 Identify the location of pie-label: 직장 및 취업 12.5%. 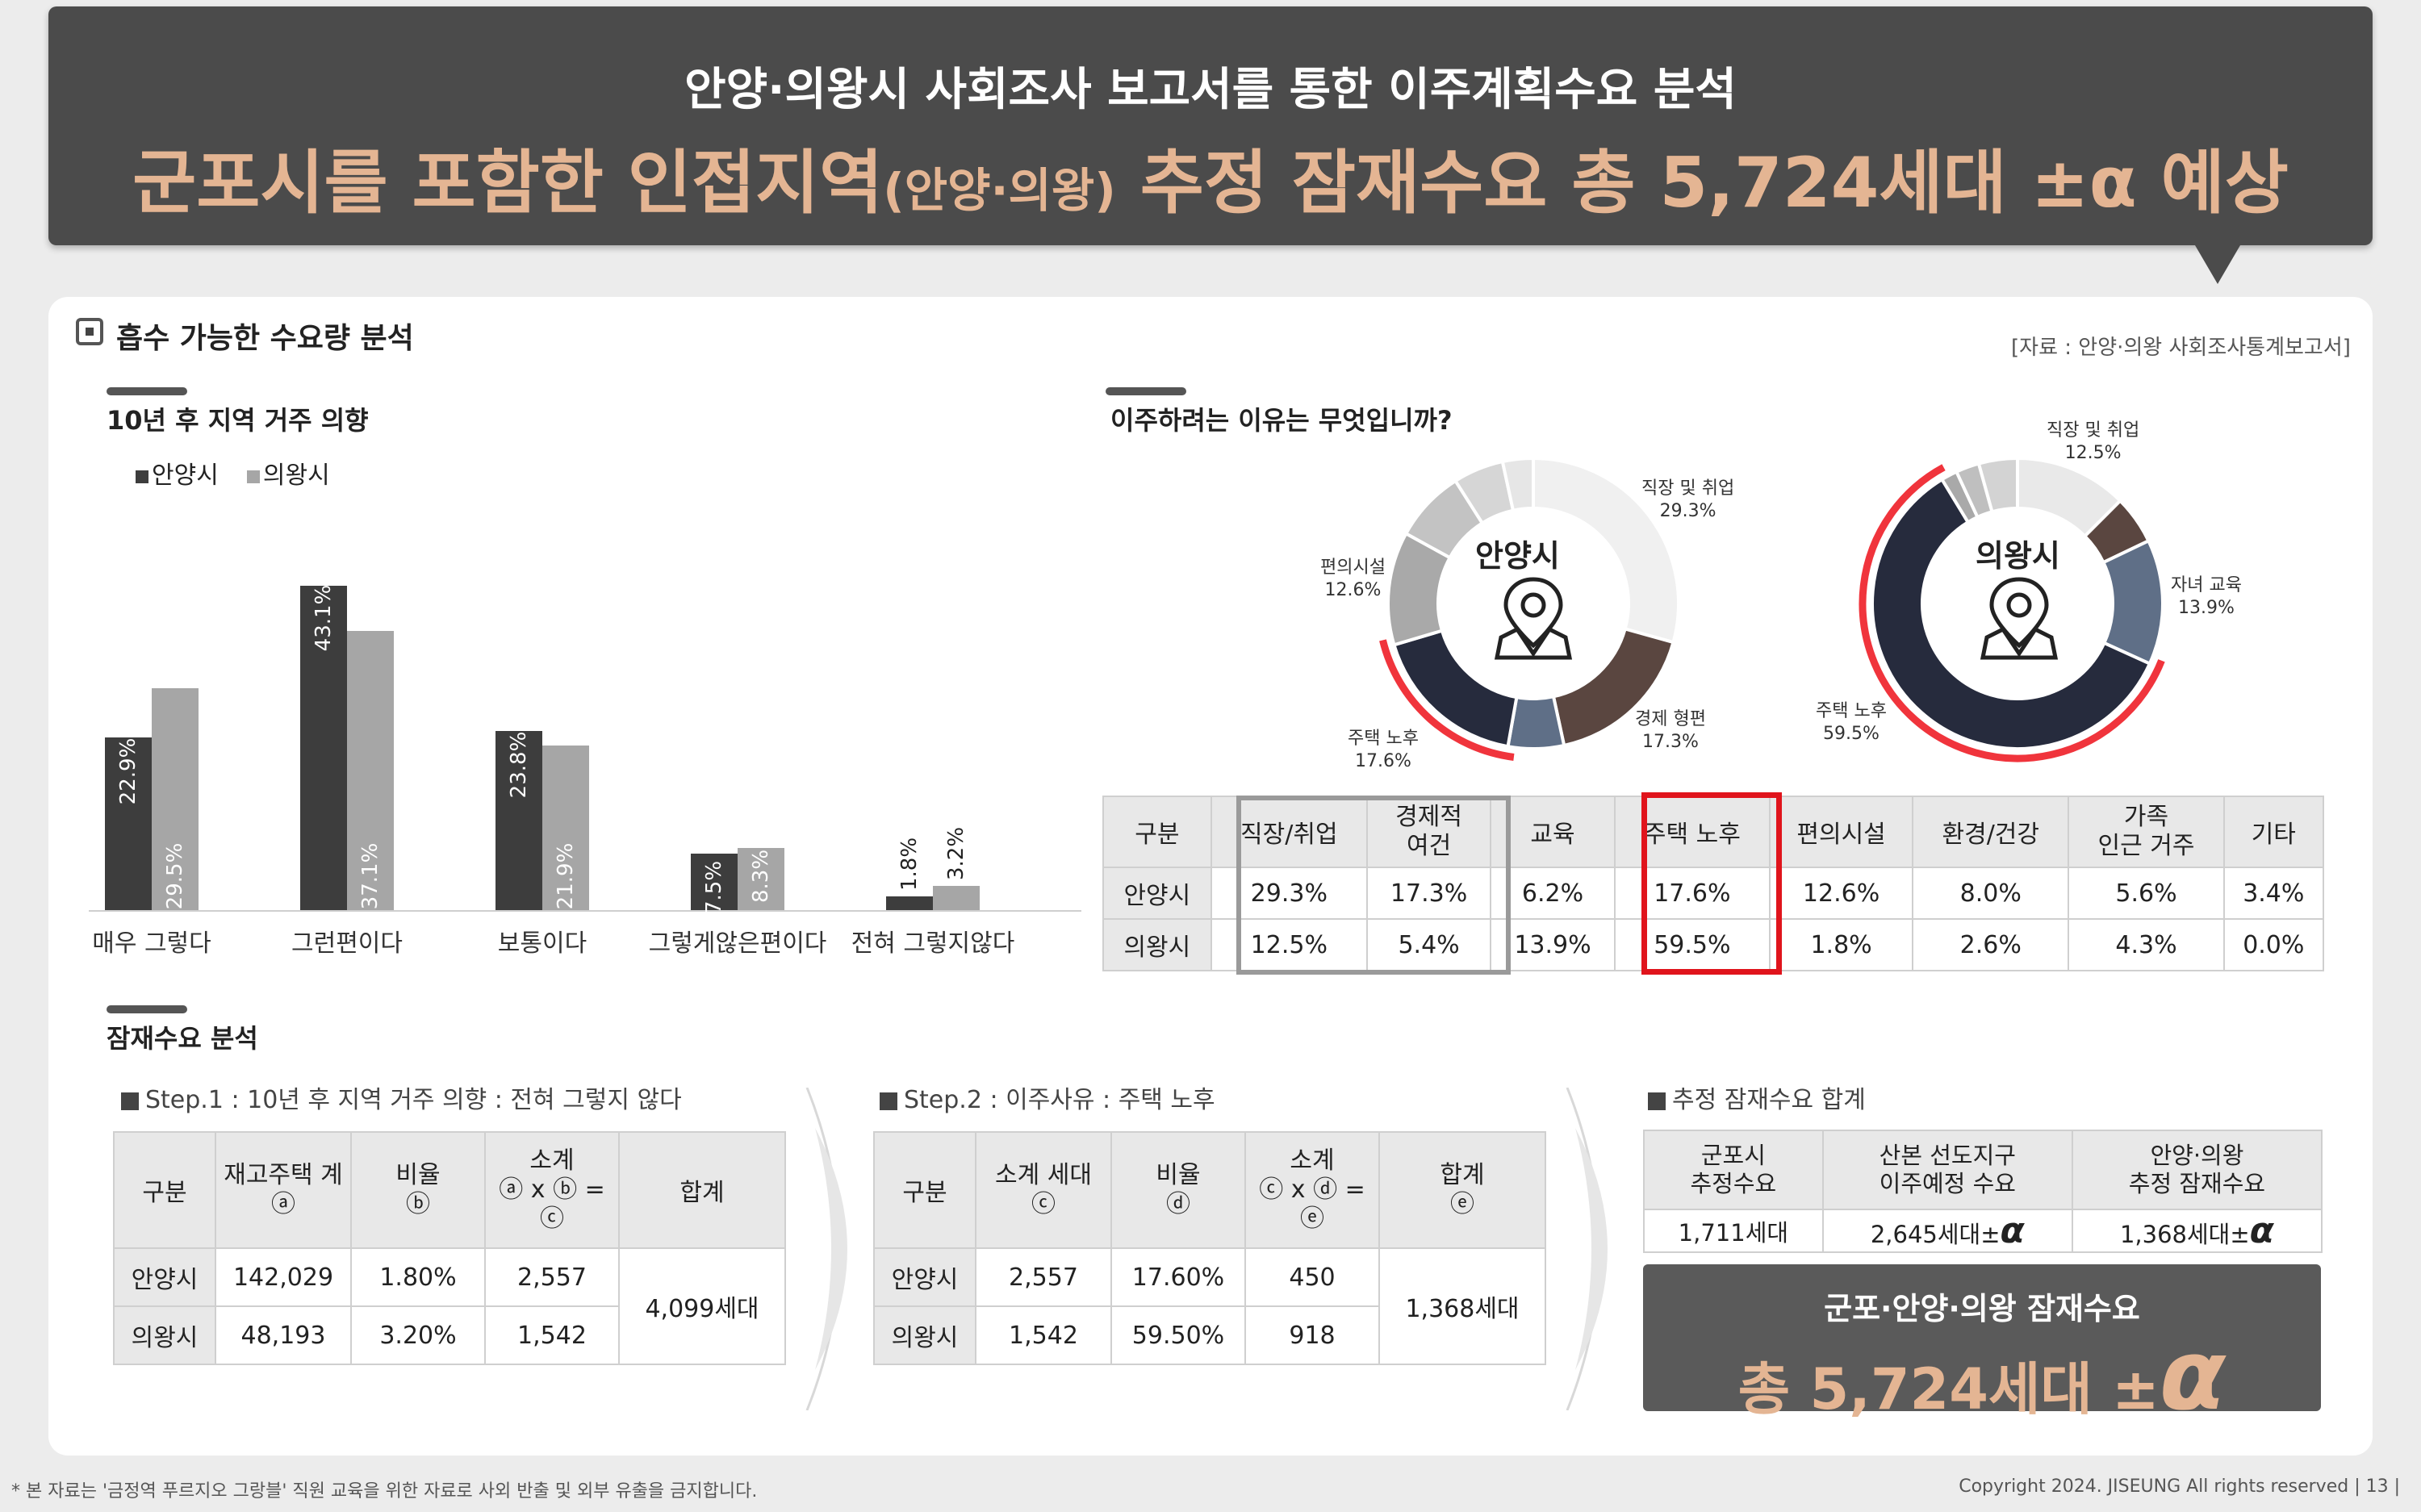
(2093, 441).